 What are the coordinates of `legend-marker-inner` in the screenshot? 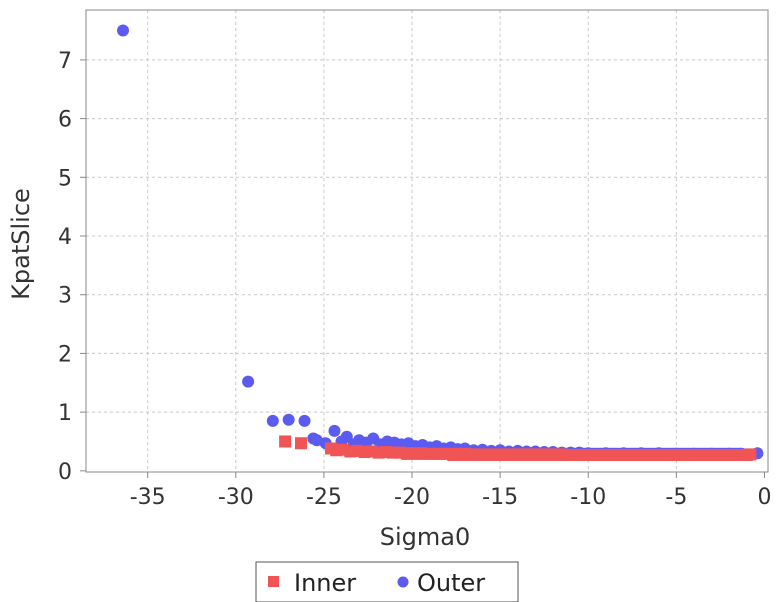 It's located at (273, 581).